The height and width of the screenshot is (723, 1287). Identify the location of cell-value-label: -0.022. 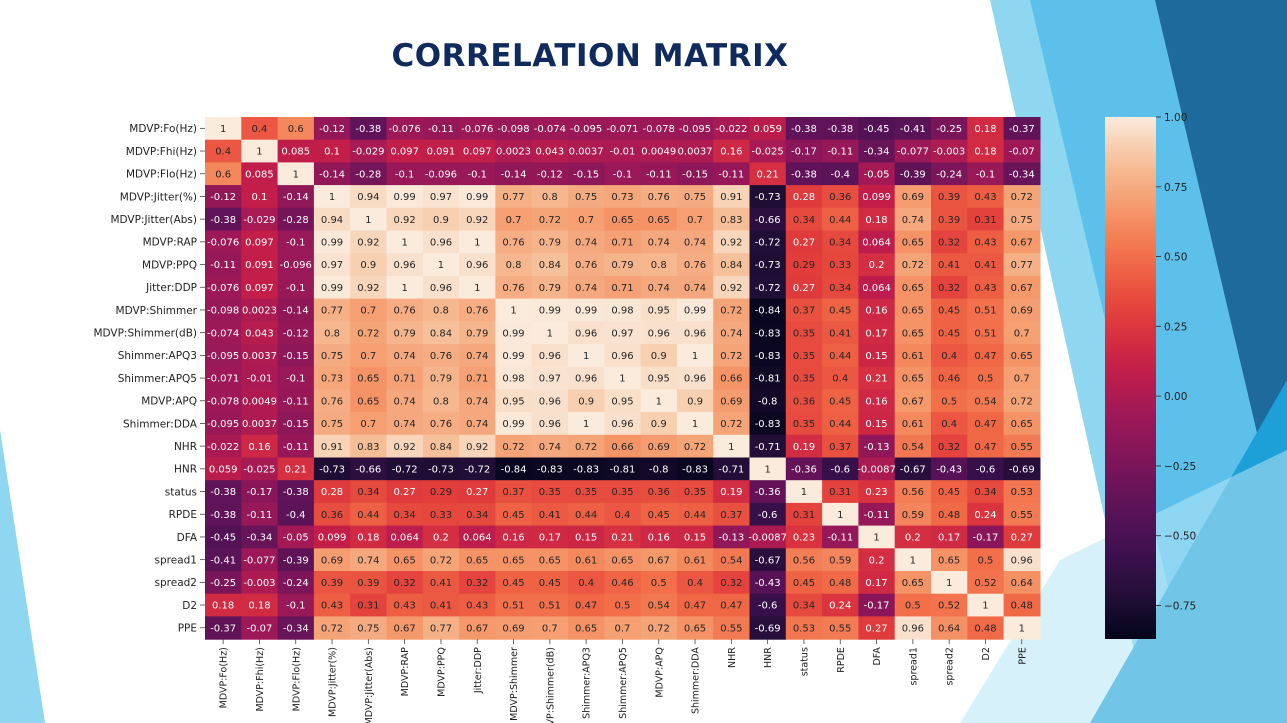
(731, 129).